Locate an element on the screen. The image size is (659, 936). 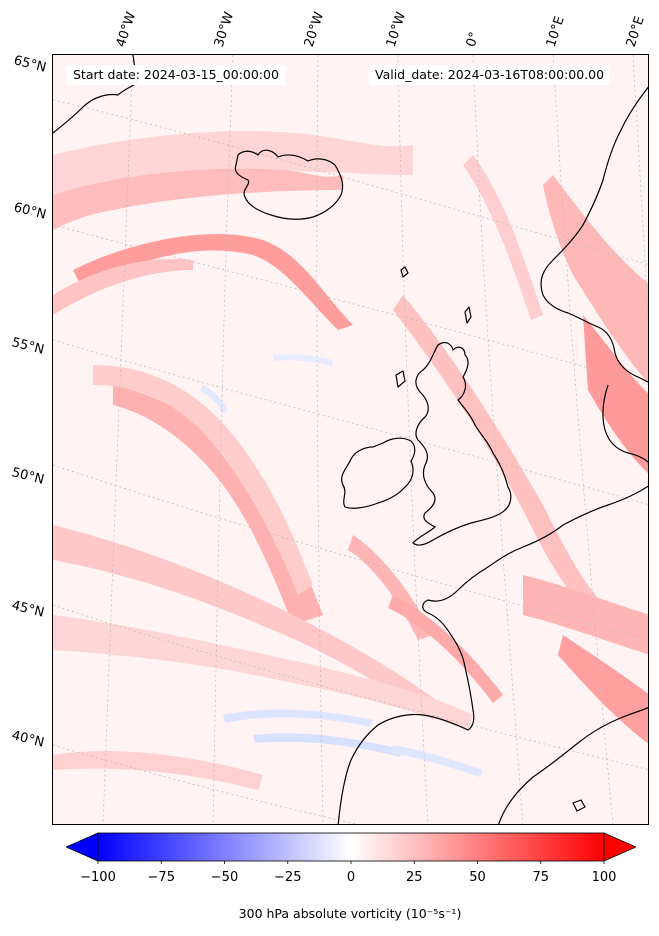
colorbar-tick-label: 25 is located at coordinates (414, 877).